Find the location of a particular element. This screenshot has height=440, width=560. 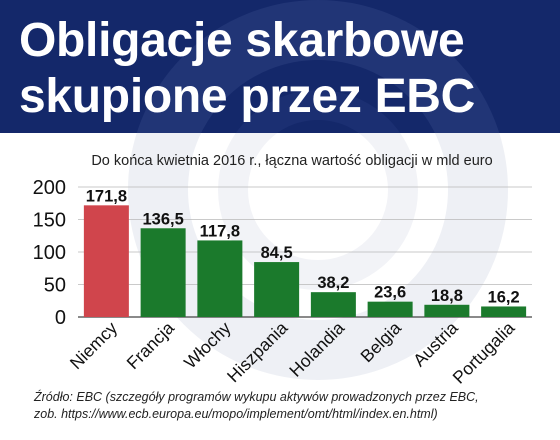

bar-hiszpania is located at coordinates (277, 289).